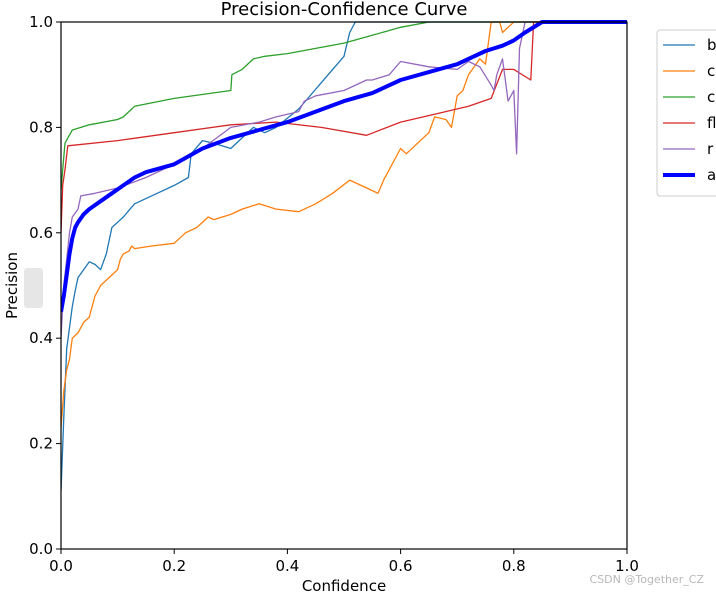 The width and height of the screenshot is (716, 592). What do you see at coordinates (41, 549) in the screenshot?
I see `y-tick-label: 0.0` at bounding box center [41, 549].